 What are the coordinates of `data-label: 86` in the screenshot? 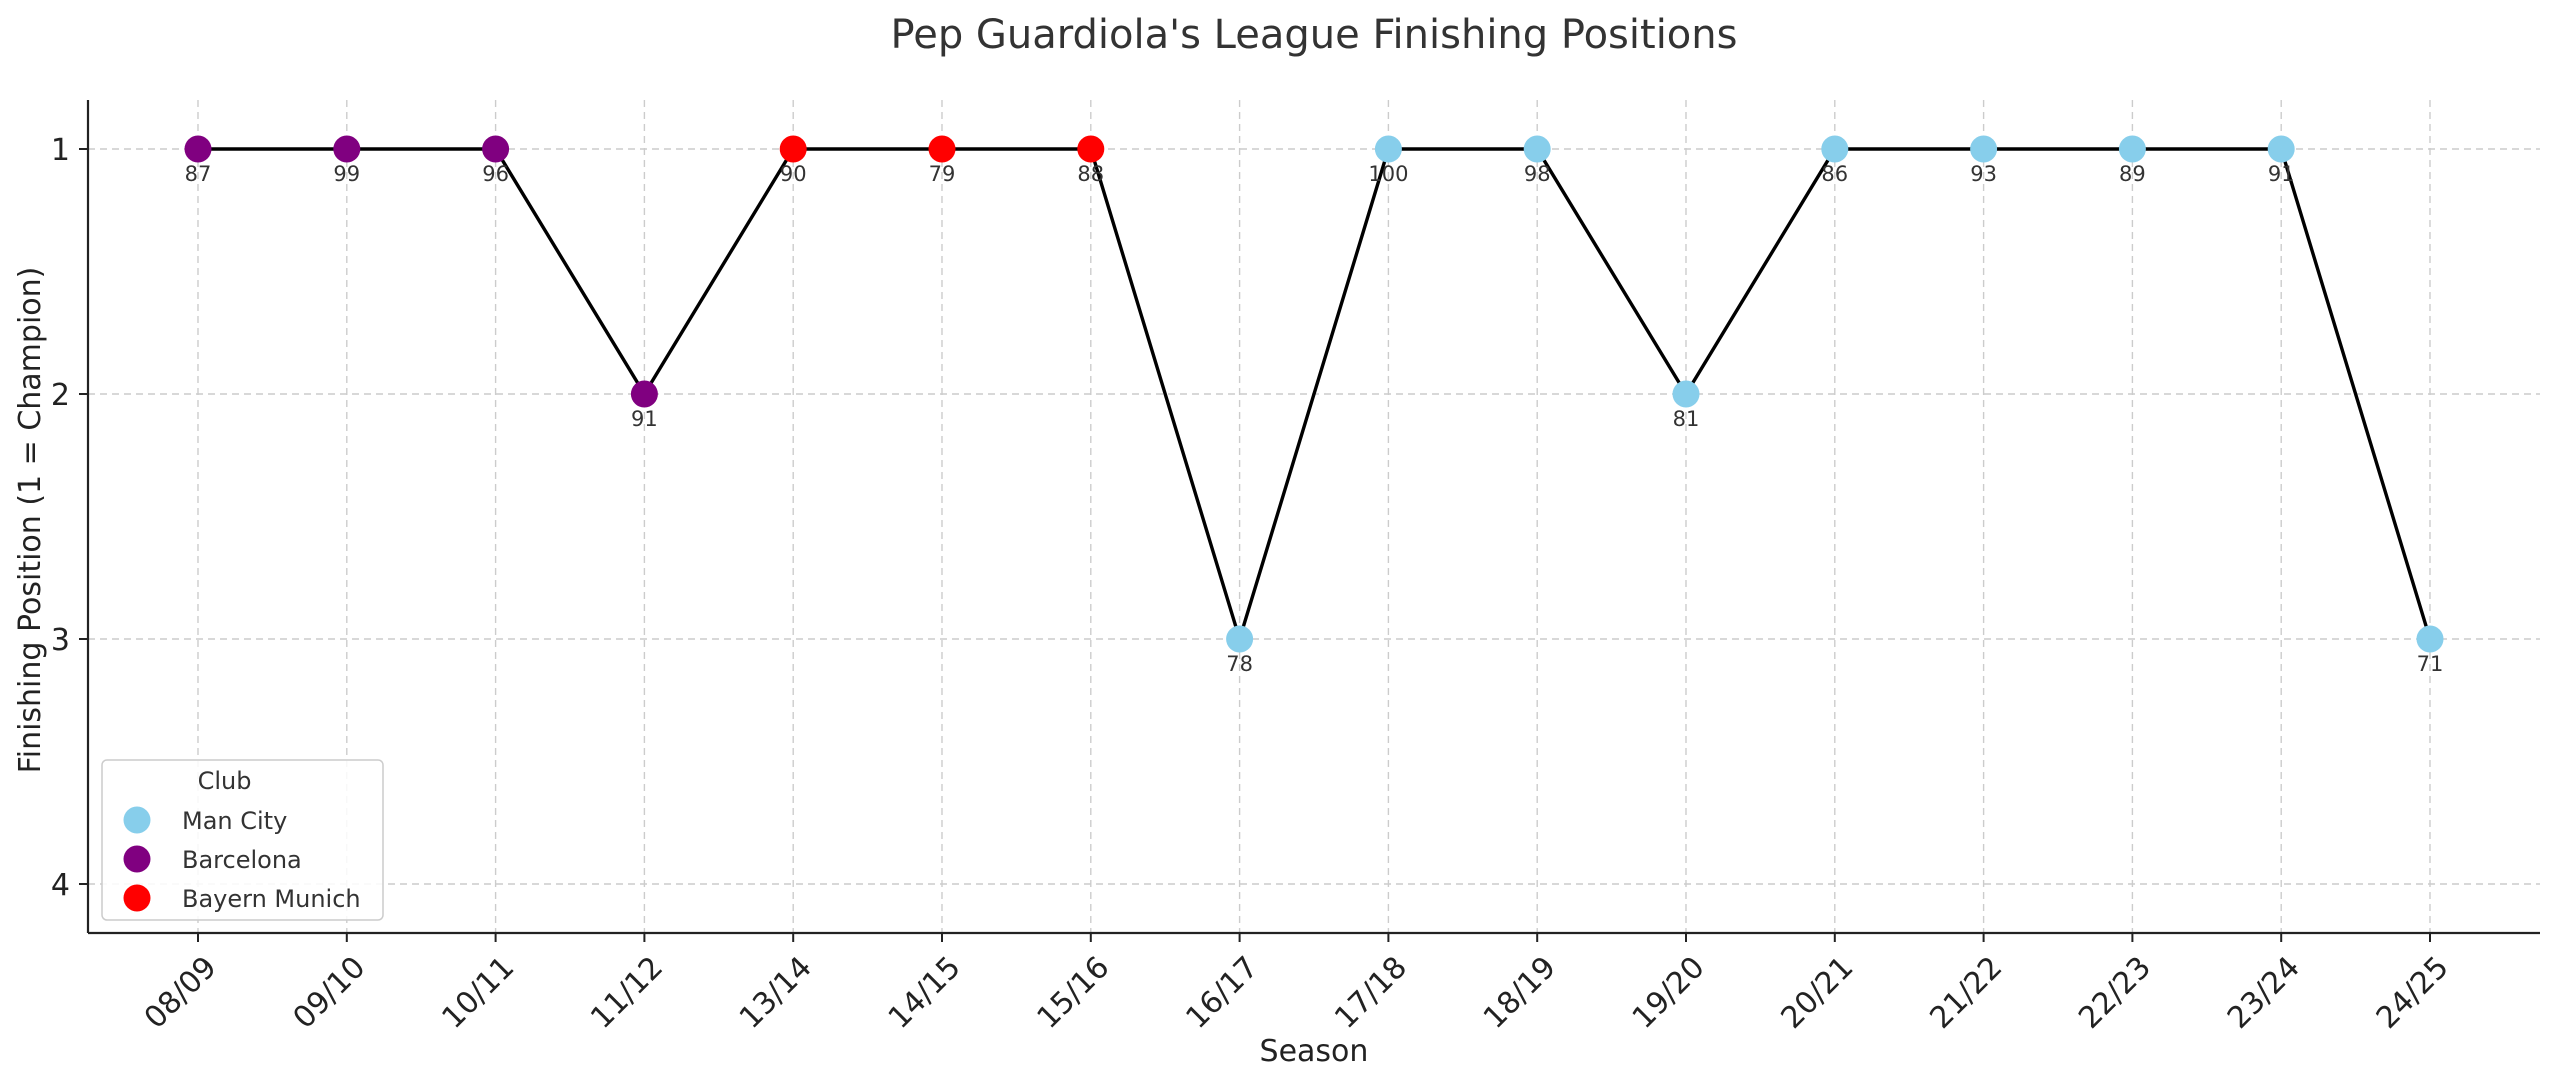 It's located at (1834, 174).